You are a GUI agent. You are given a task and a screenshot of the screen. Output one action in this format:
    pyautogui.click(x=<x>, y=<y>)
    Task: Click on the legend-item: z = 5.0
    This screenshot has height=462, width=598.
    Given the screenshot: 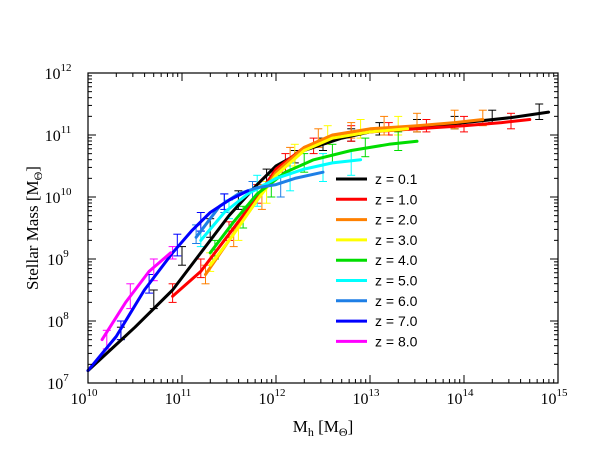 What is the action you would take?
    pyautogui.click(x=377, y=281)
    